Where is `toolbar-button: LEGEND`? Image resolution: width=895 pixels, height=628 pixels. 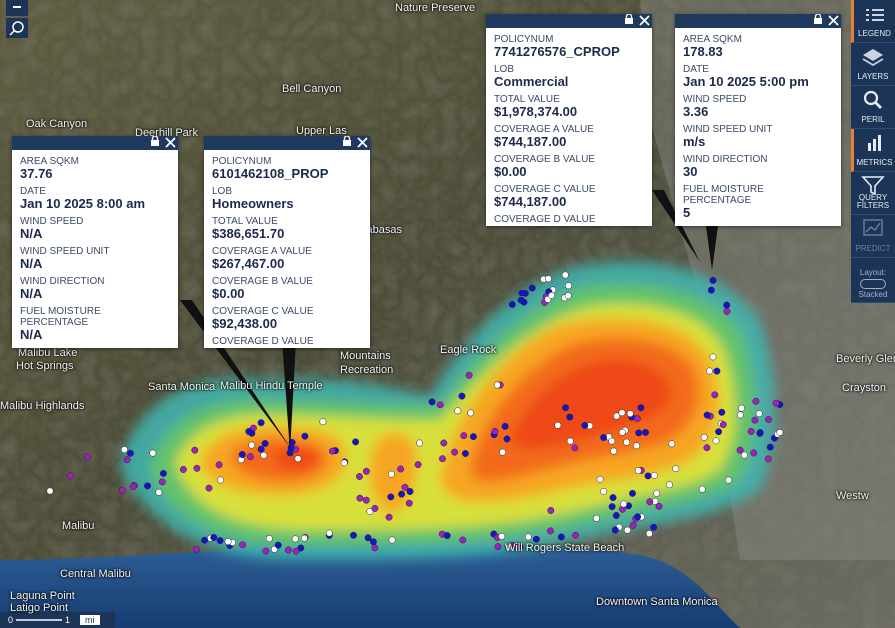
toolbar-button: LEGEND is located at coordinates (873, 21).